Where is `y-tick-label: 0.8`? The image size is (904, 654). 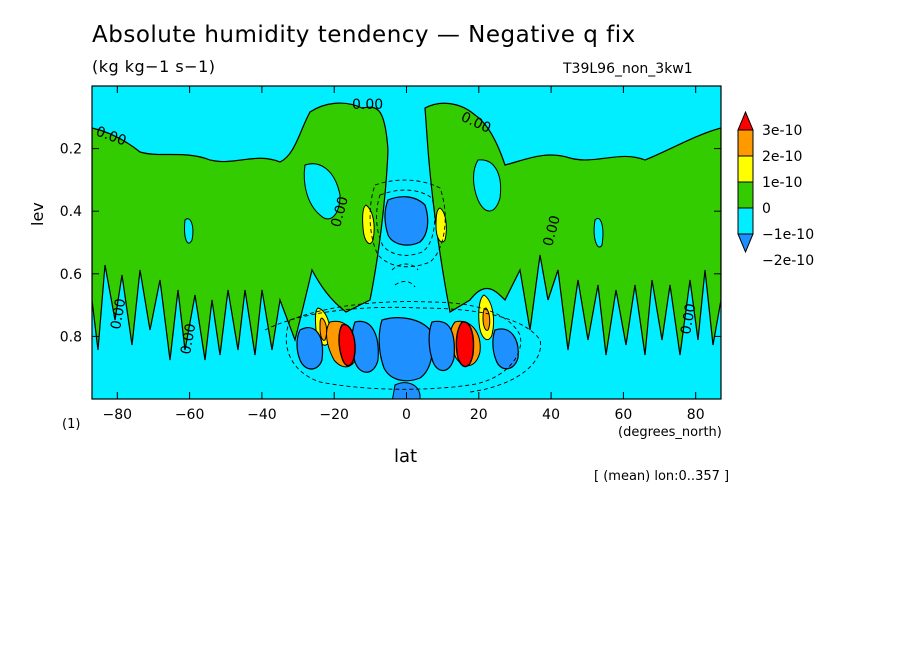 y-tick-label: 0.8 is located at coordinates (71, 337).